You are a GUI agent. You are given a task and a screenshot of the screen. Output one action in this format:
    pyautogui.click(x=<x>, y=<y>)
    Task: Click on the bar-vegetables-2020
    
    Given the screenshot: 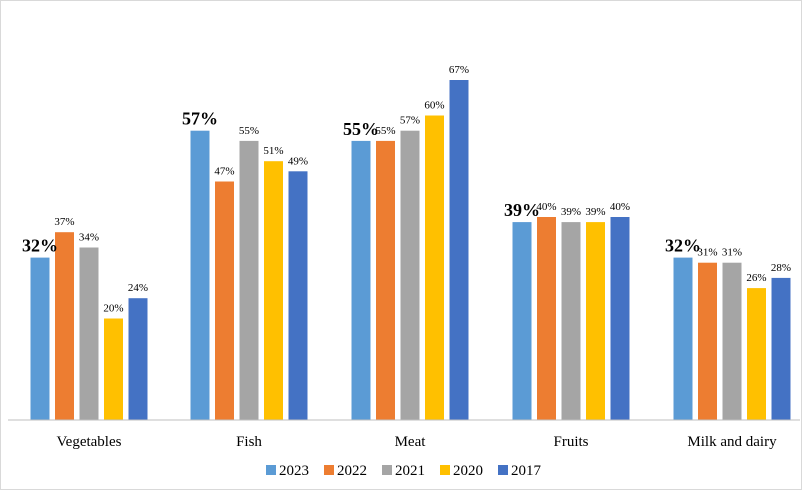 What is the action you would take?
    pyautogui.click(x=113, y=369)
    